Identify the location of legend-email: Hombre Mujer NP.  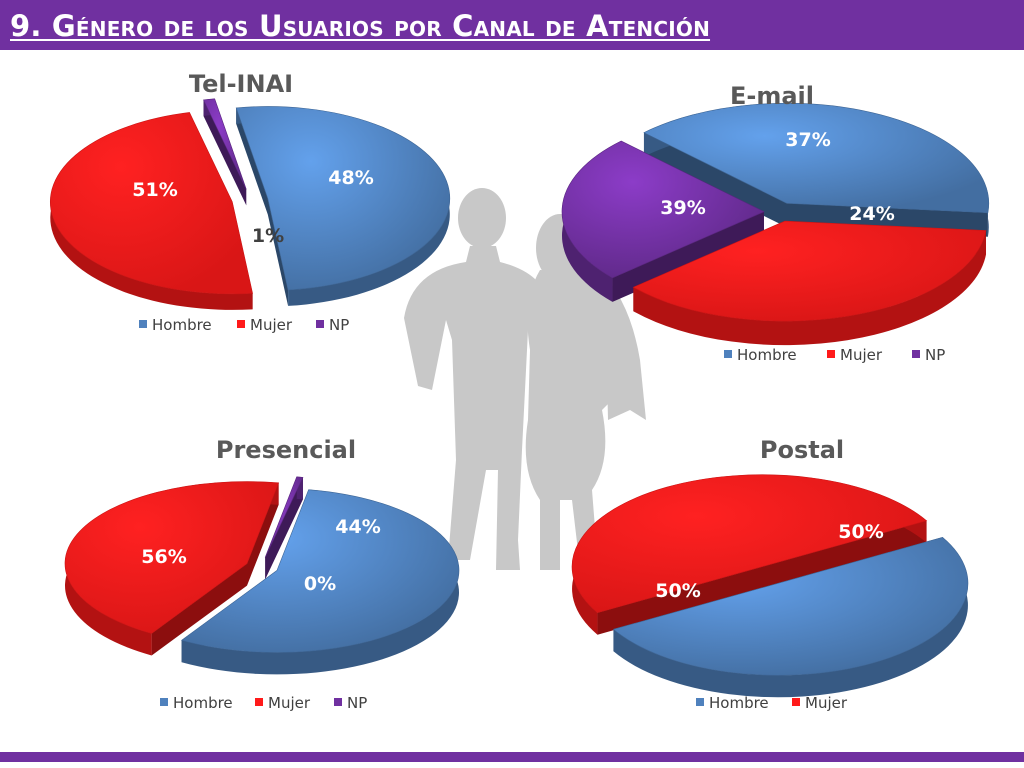
(834, 355).